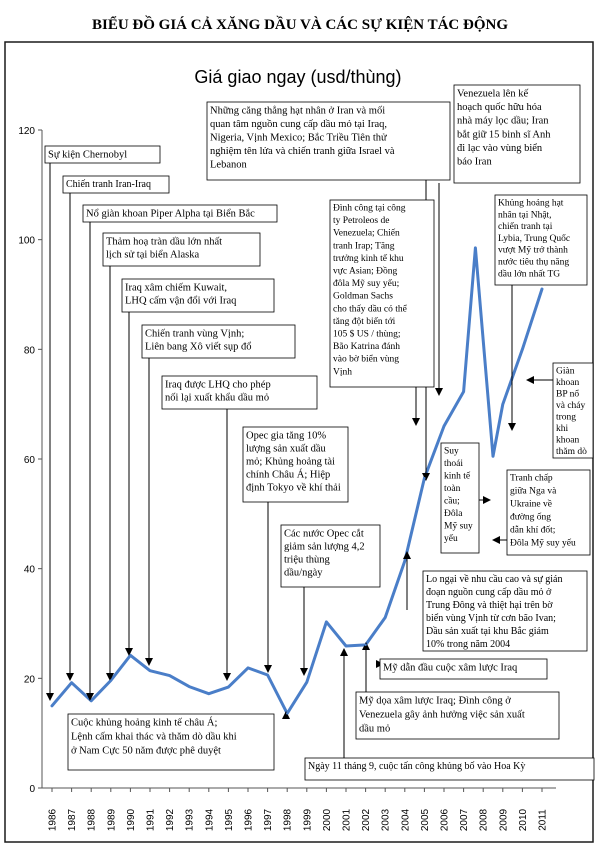  Describe the element at coordinates (72, 819) in the screenshot. I see `x-tick-label: 1987` at that location.